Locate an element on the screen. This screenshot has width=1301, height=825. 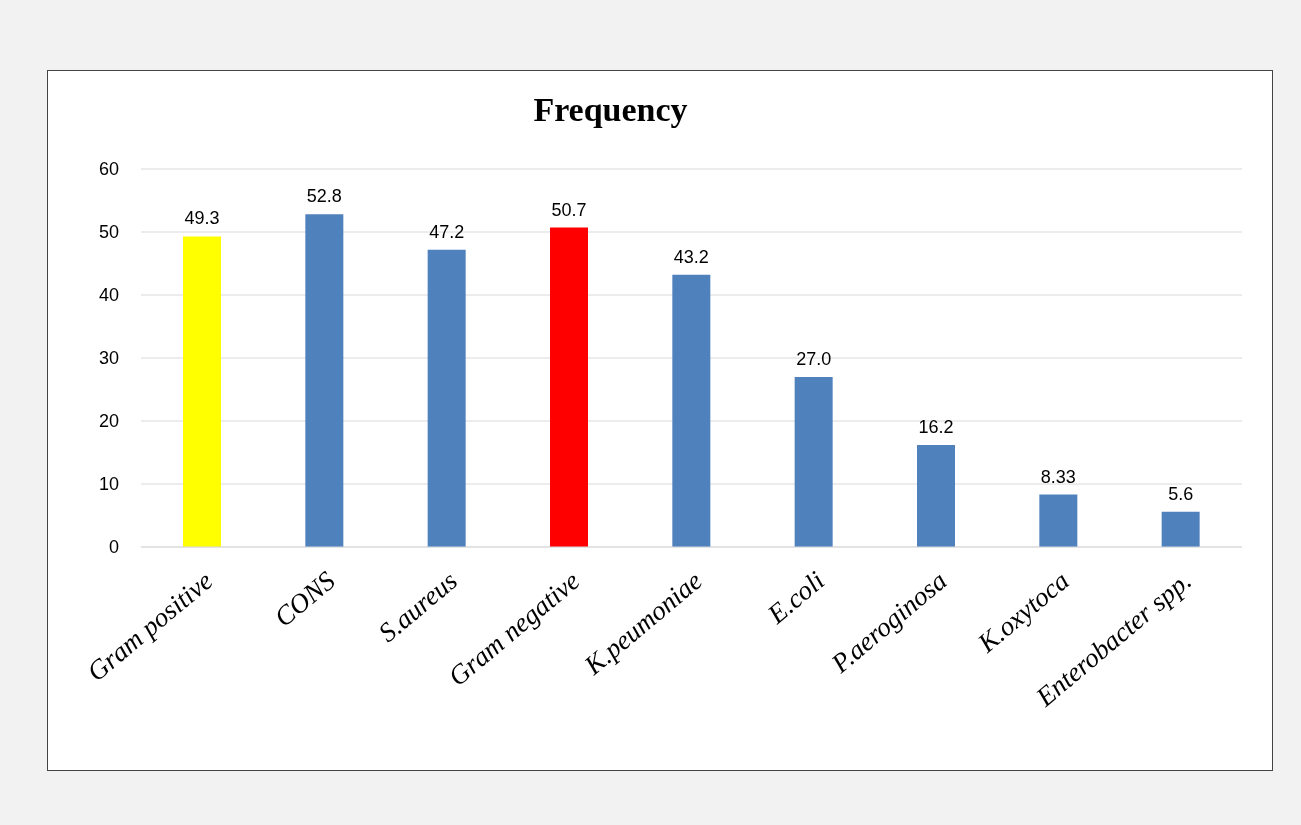
data-label: 52.8 is located at coordinates (324, 196).